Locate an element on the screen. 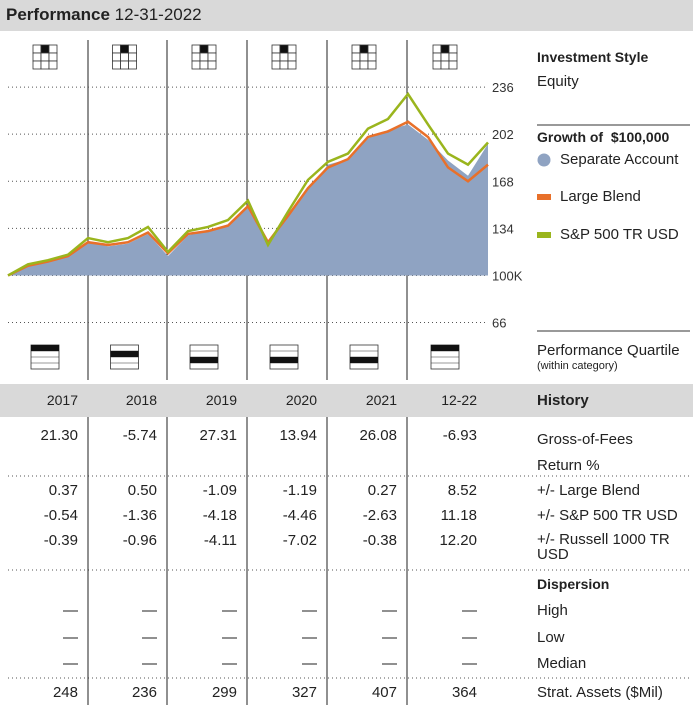 Image resolution: width=693 pixels, height=713 pixels. history-title: History is located at coordinates (563, 400).